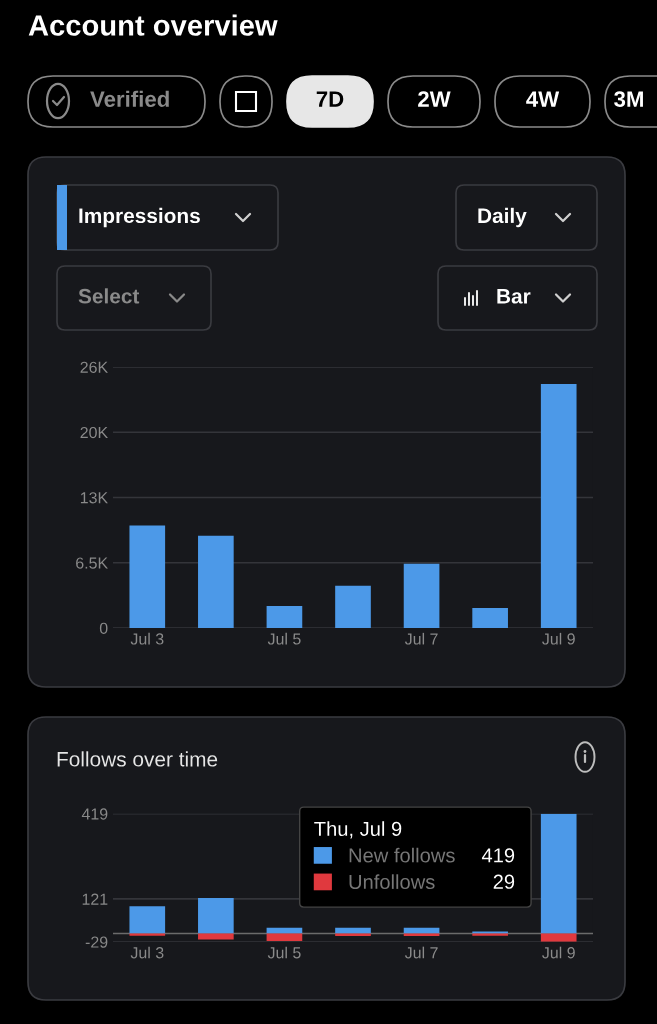 This screenshot has width=657, height=1024. What do you see at coordinates (514, 296) in the screenshot?
I see `text: Bar` at bounding box center [514, 296].